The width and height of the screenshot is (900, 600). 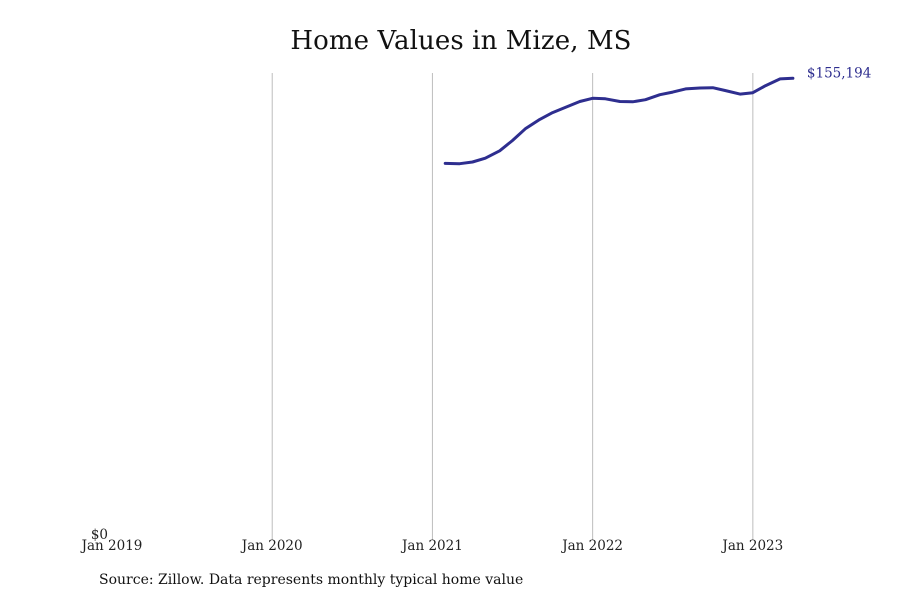 What do you see at coordinates (619, 121) in the screenshot?
I see `series-line` at bounding box center [619, 121].